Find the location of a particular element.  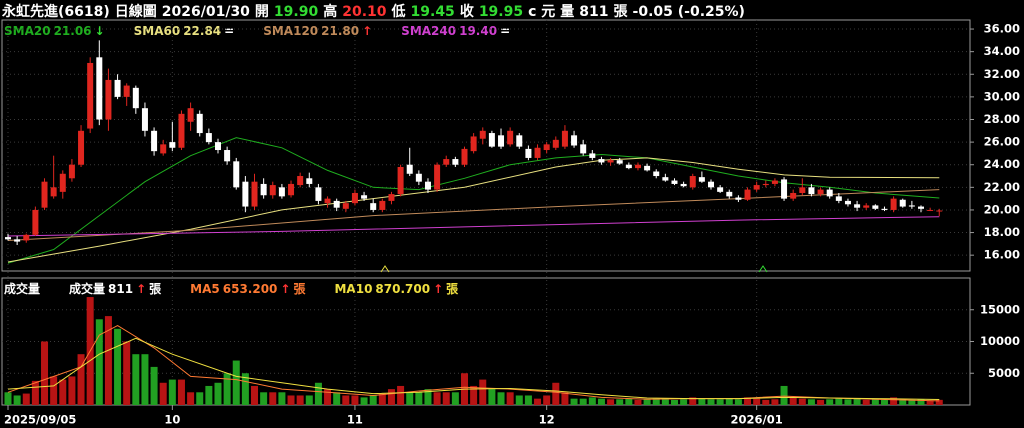

legend-item: SMA60 22.84 = is located at coordinates (186, 31).